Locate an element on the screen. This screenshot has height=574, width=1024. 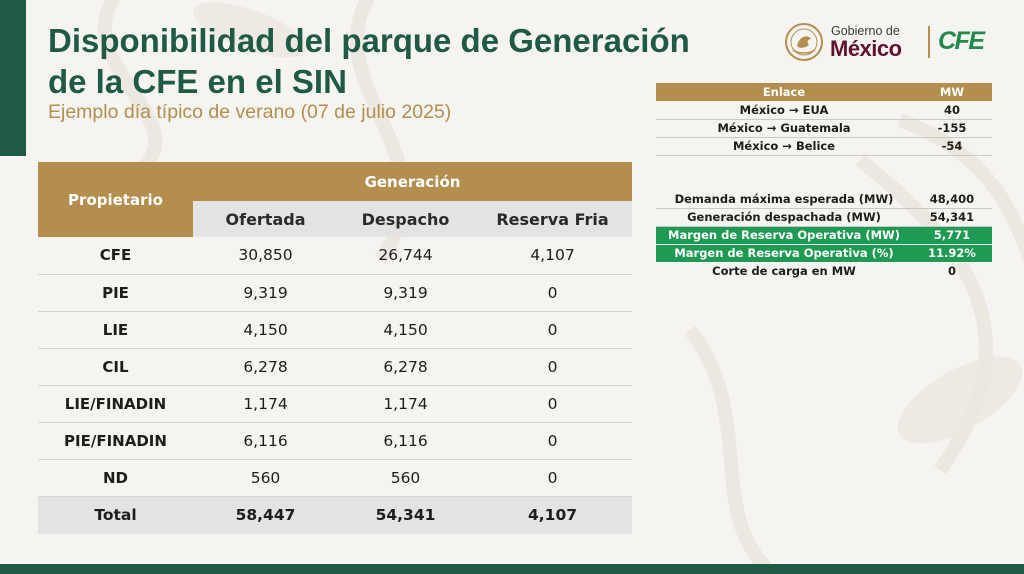
header-propietario: Propietario is located at coordinates (115, 199).